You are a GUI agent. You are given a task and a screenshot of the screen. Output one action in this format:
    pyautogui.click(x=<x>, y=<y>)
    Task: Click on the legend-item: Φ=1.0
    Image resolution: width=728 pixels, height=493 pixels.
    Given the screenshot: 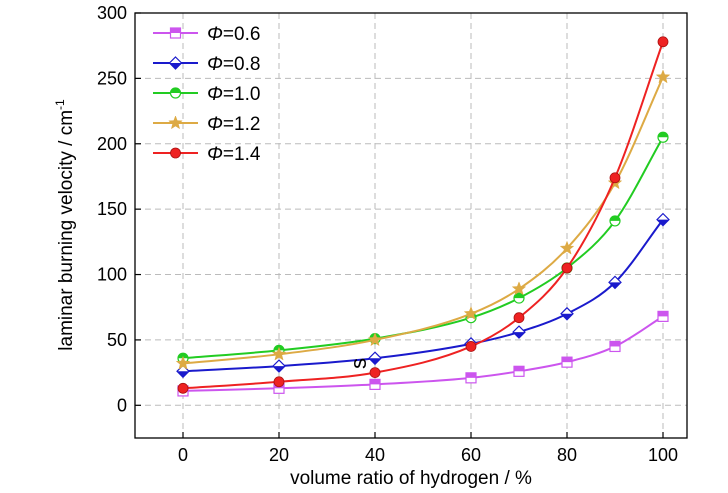 What is the action you would take?
    pyautogui.click(x=206, y=94)
    